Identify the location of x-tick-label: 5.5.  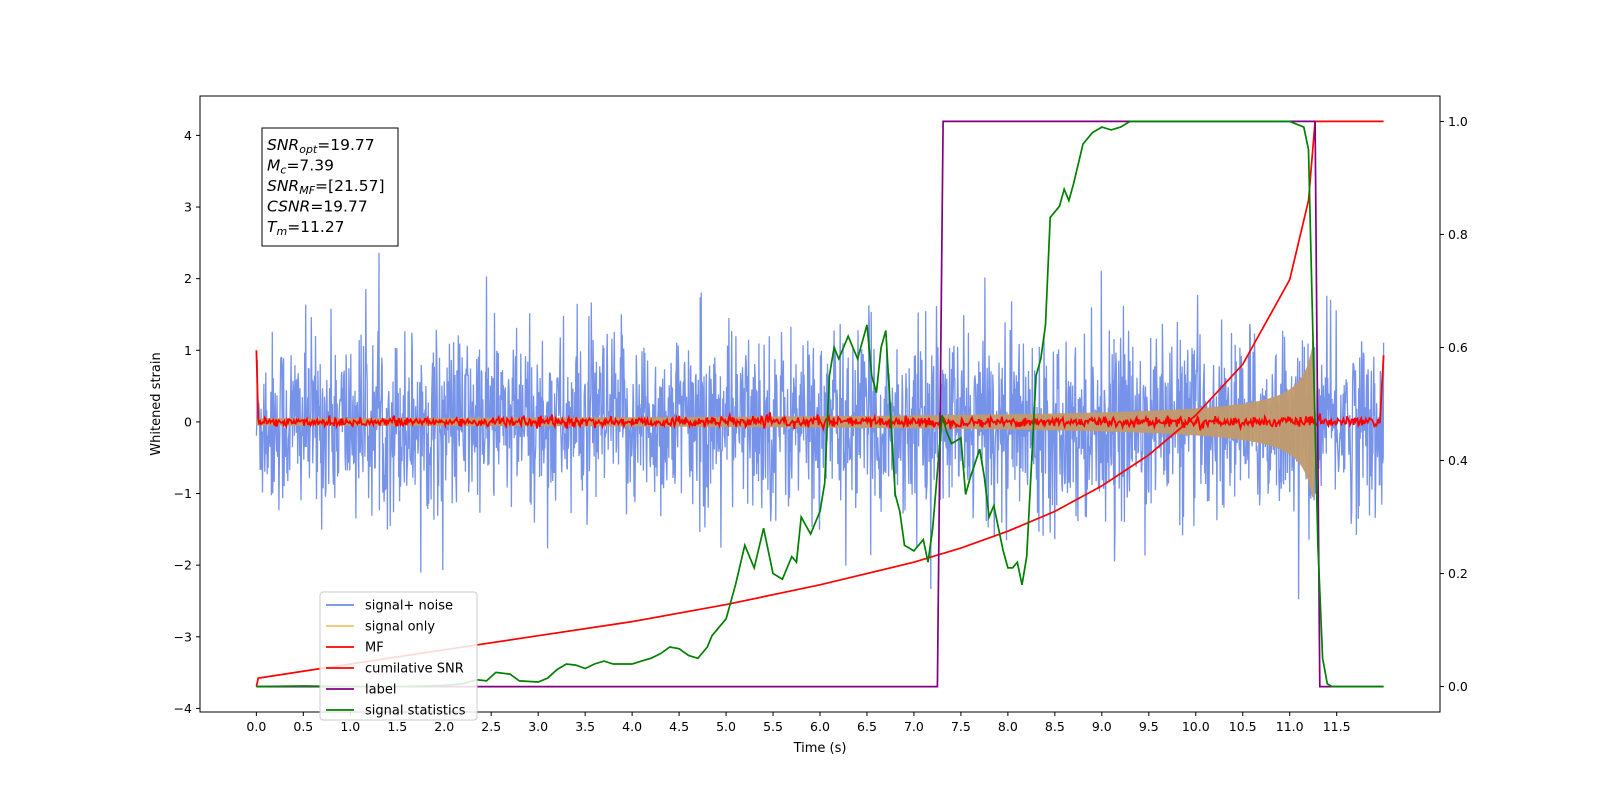
(773, 726).